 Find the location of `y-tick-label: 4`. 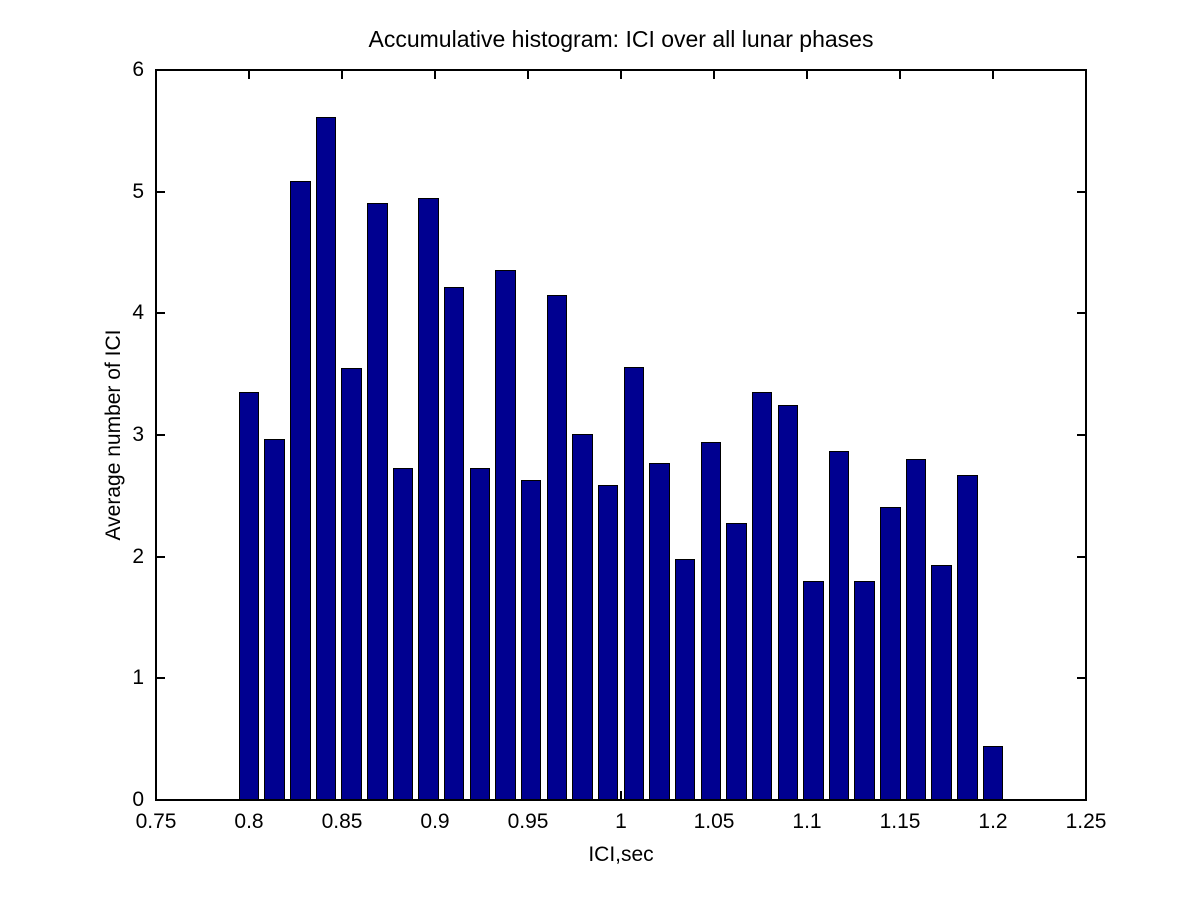

y-tick-label: 4 is located at coordinates (138, 313).